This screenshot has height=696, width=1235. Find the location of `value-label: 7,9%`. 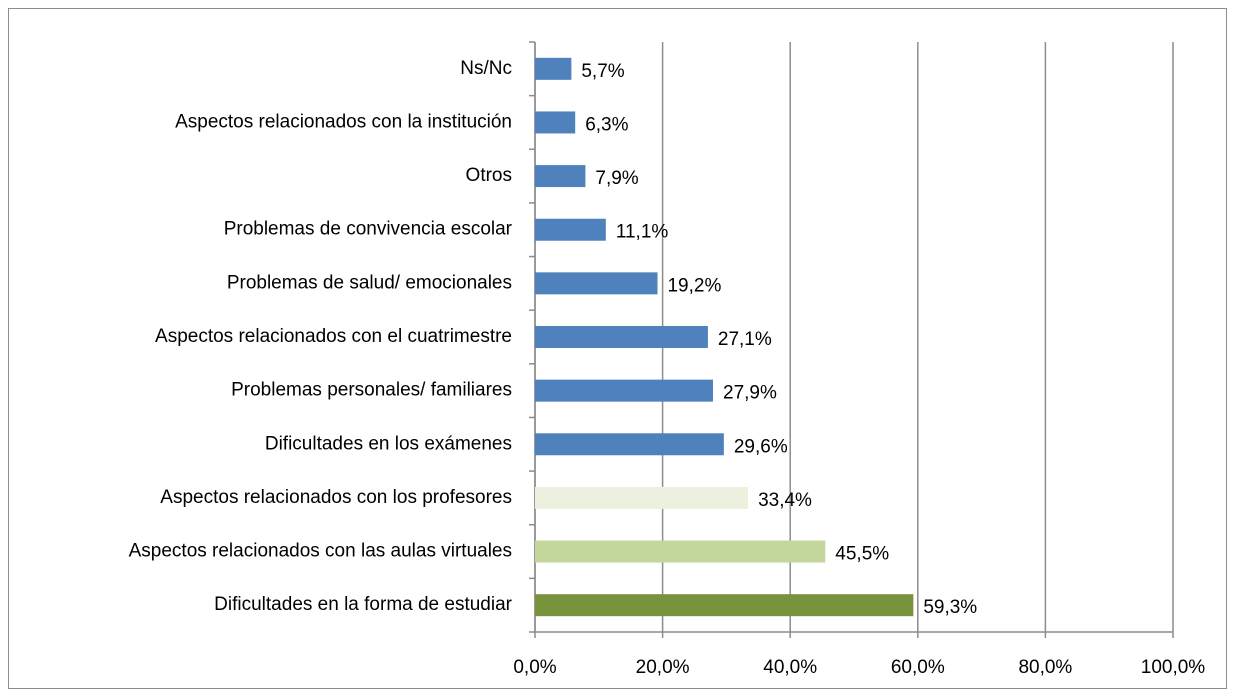

value-label: 7,9% is located at coordinates (616, 178).